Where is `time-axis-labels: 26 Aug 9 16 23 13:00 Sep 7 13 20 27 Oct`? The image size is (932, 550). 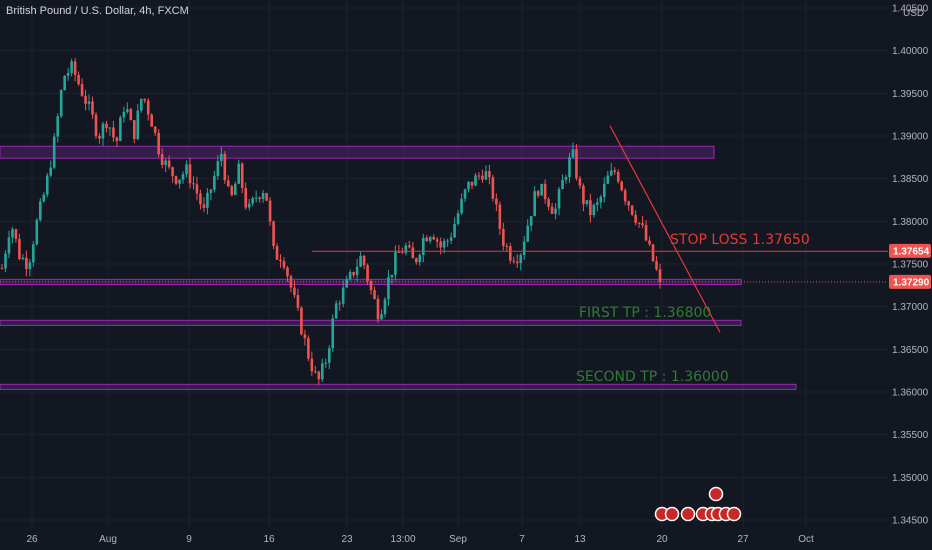
time-axis-labels: 26 Aug 9 16 23 13:00 Sep 7 13 20 27 Oct is located at coordinates (420, 539).